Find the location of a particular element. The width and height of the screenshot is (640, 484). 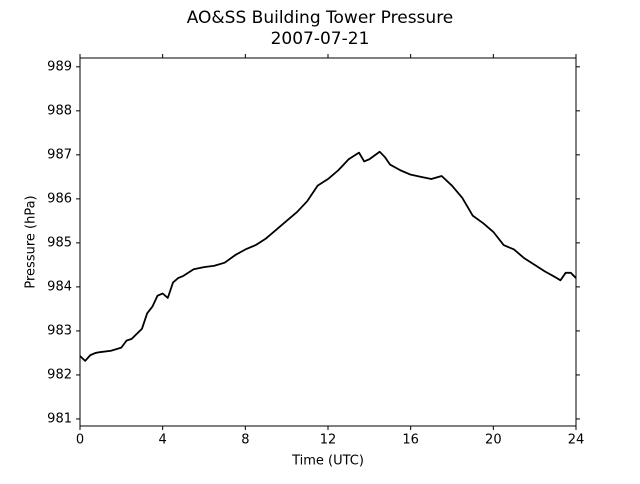

y-tick-label: 986 is located at coordinates (59, 198).